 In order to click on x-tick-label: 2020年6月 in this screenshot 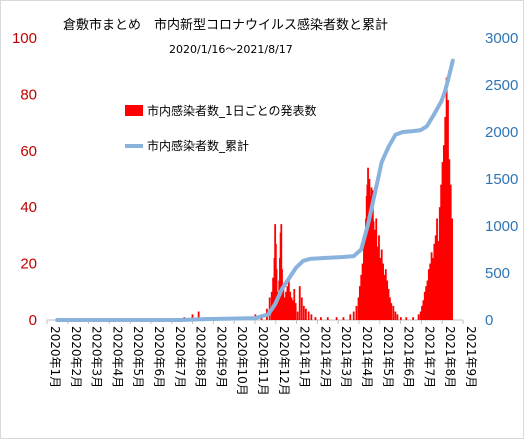, I will do `click(159, 357)`.